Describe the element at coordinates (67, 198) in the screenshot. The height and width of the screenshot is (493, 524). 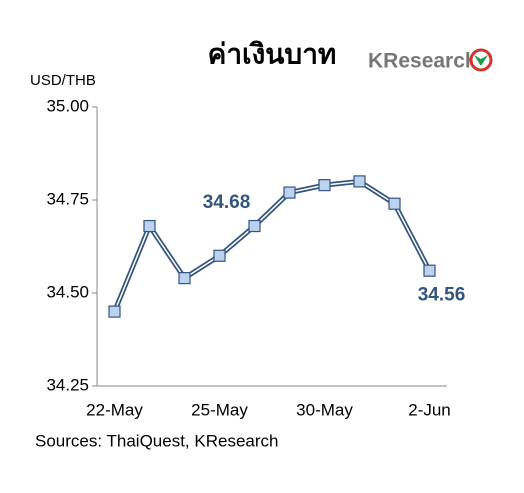
I see `y-tick-label: 34.75` at that location.